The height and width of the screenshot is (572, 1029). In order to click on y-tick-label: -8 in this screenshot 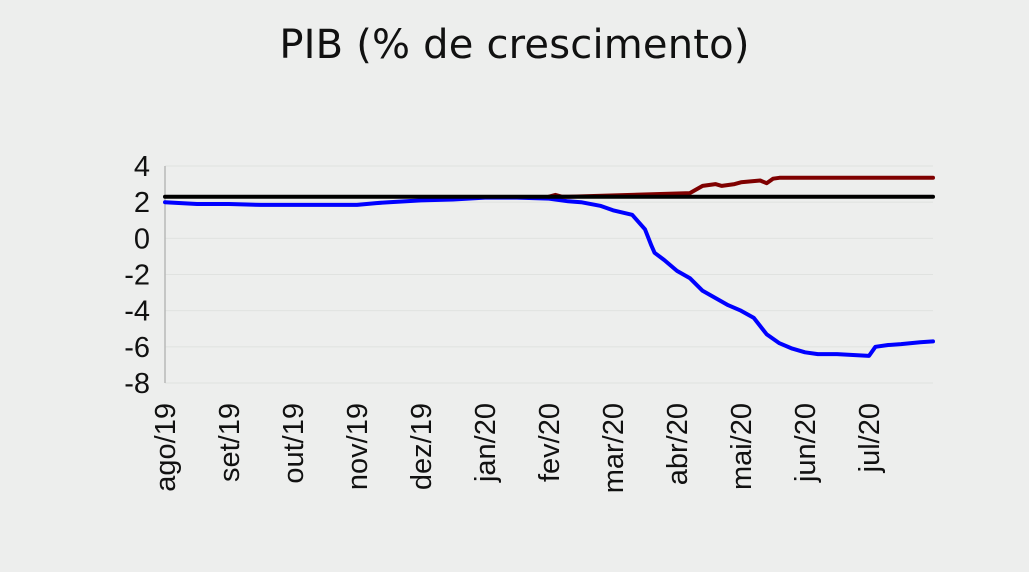, I will do `click(137, 384)`.